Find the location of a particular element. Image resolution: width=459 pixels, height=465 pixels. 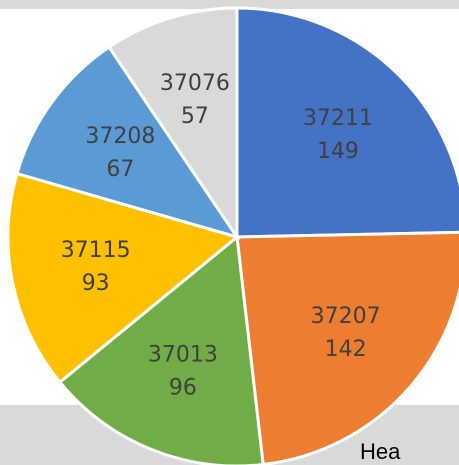

slice-category-label: 37207 is located at coordinates (346, 316).